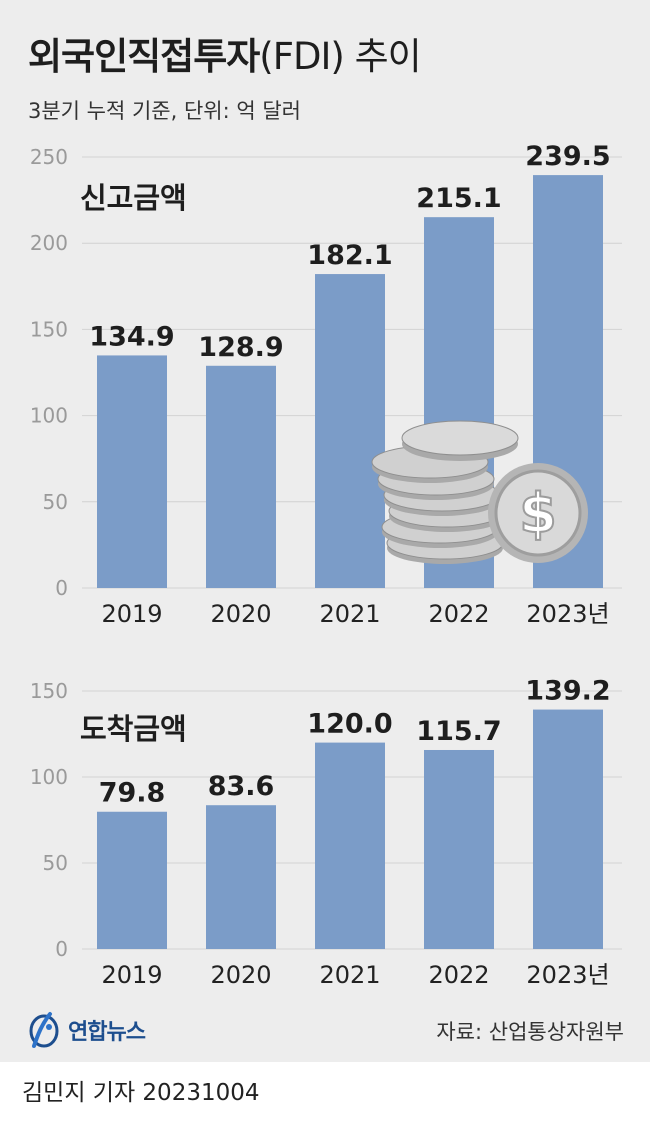  I want to click on page-title: 외국인직접투자(FDI) 추이, so click(225, 53).